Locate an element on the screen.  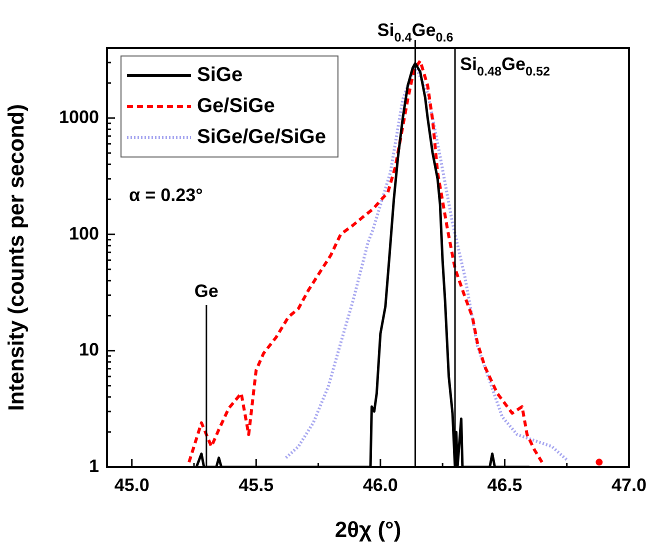
y-tick-label: 10 is located at coordinates (88, 350).